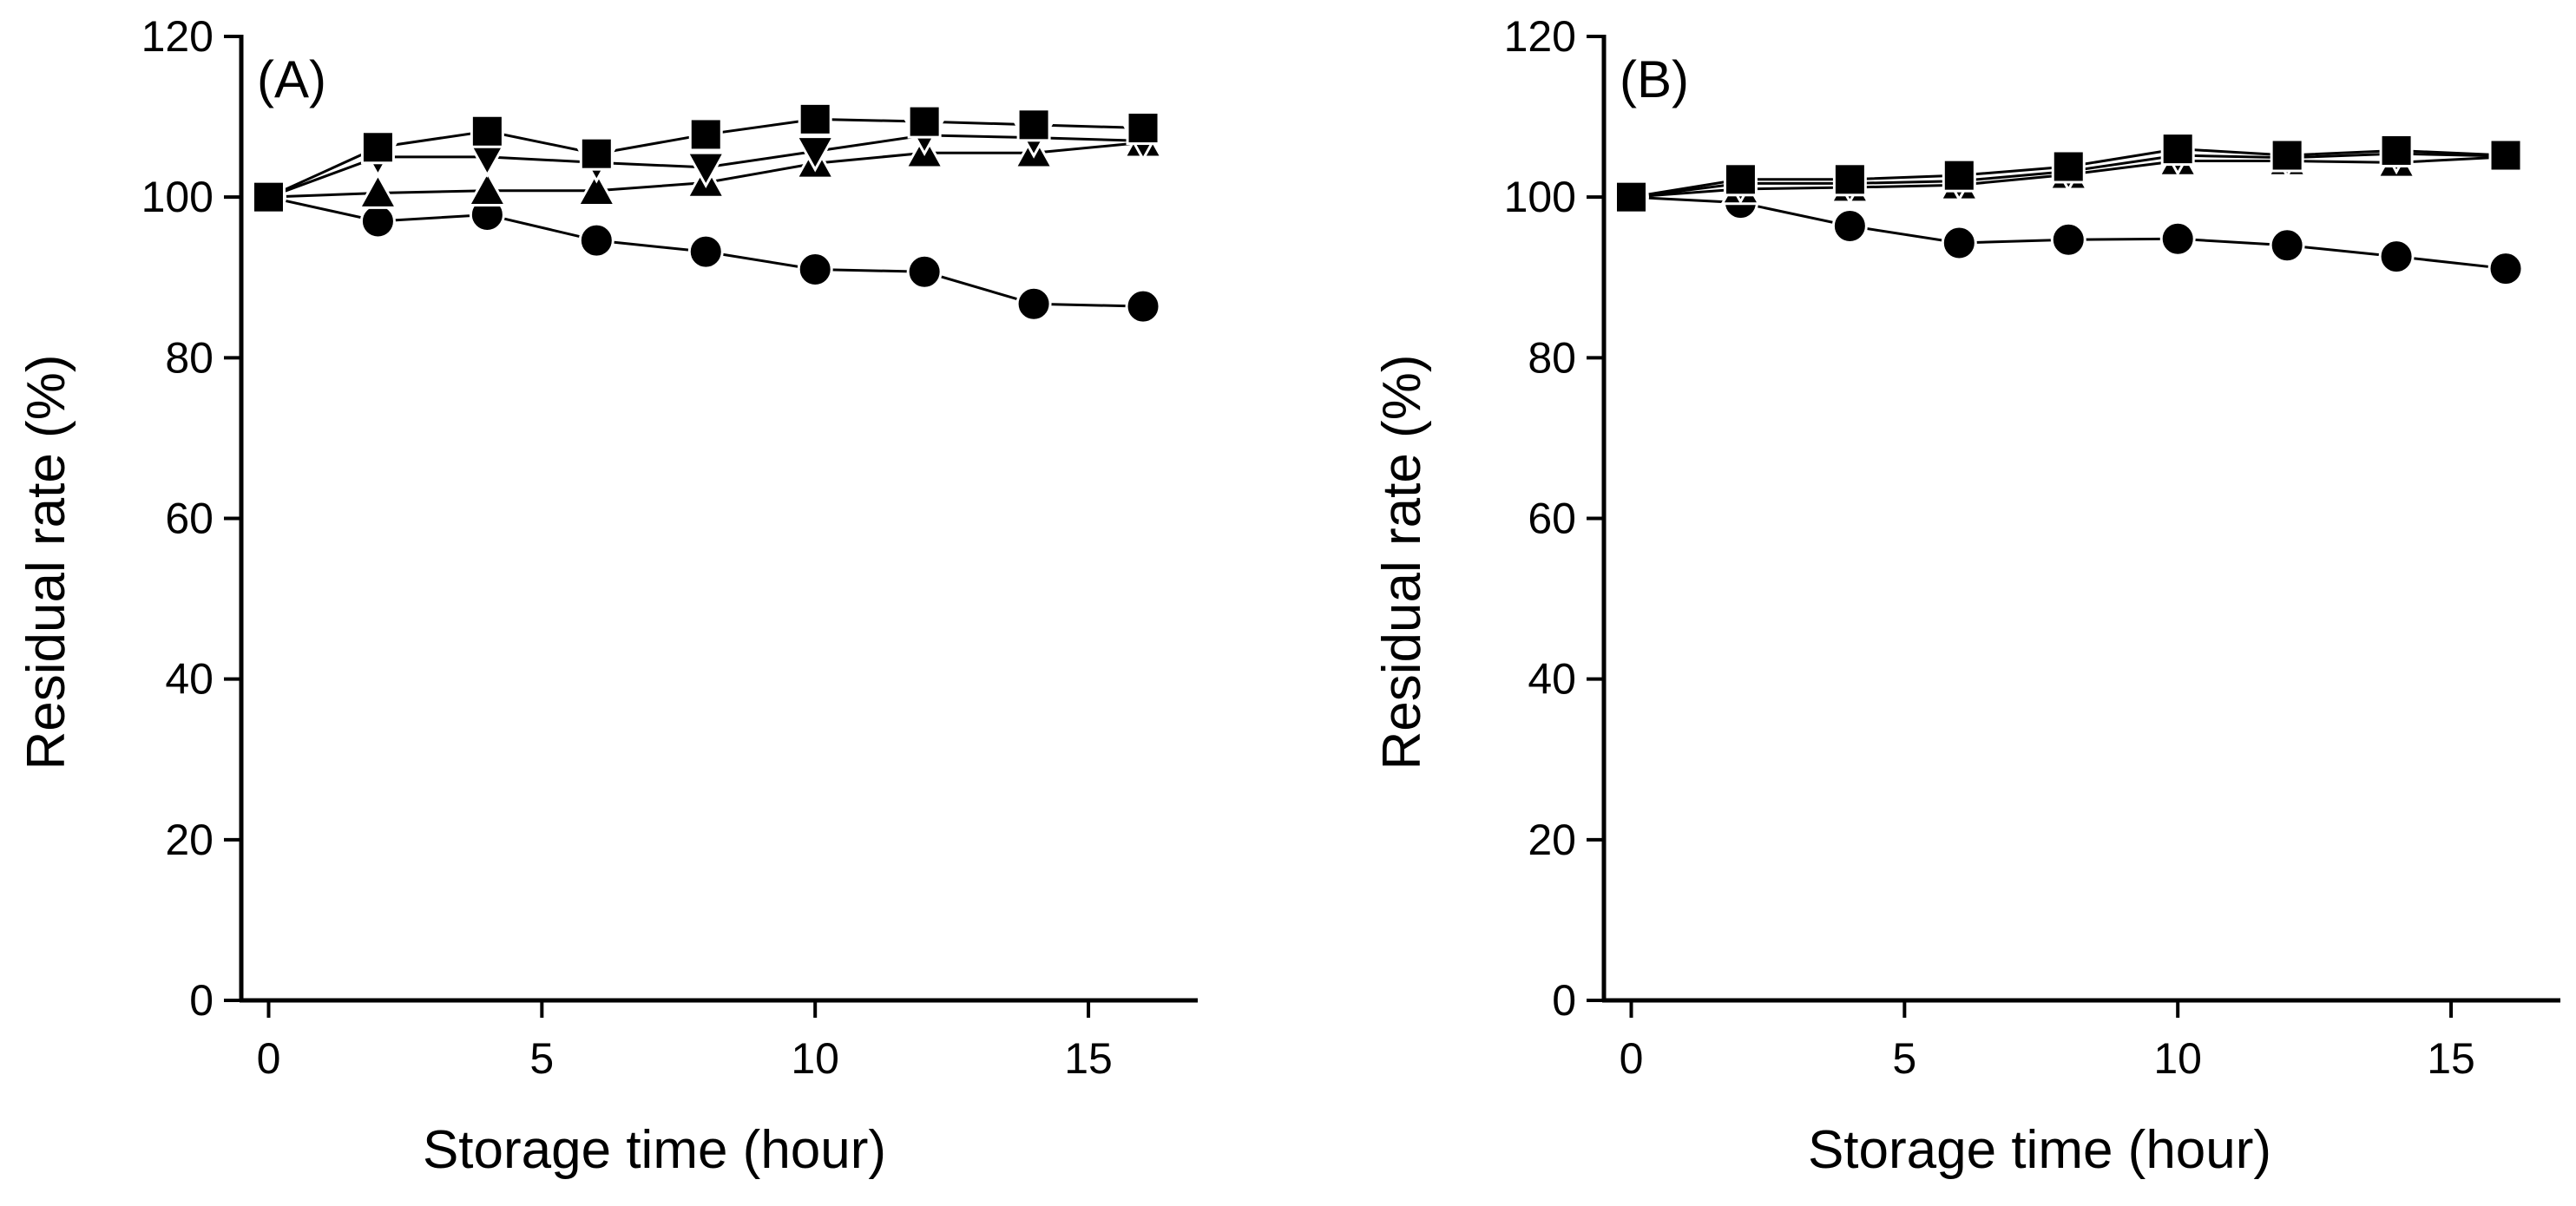 This screenshot has height=1206, width=2576. I want to click on panel-label: (A), so click(292, 79).